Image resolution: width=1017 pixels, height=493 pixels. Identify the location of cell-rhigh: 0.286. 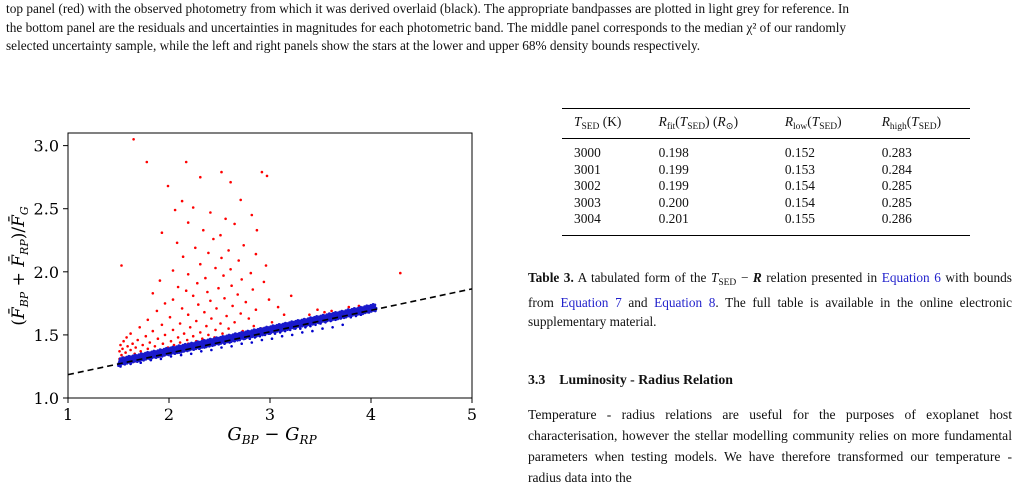
(919, 223).